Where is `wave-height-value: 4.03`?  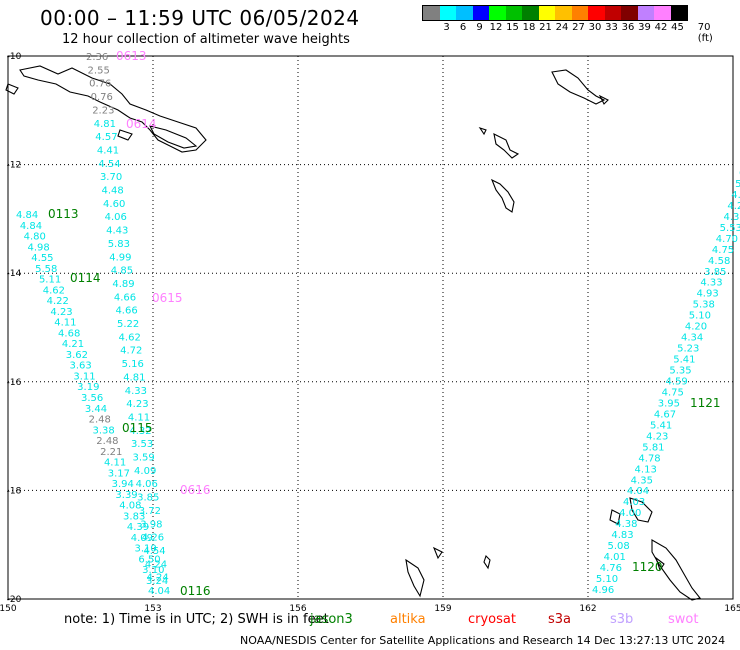 wave-height-value: 4.03 is located at coordinates (634, 502).